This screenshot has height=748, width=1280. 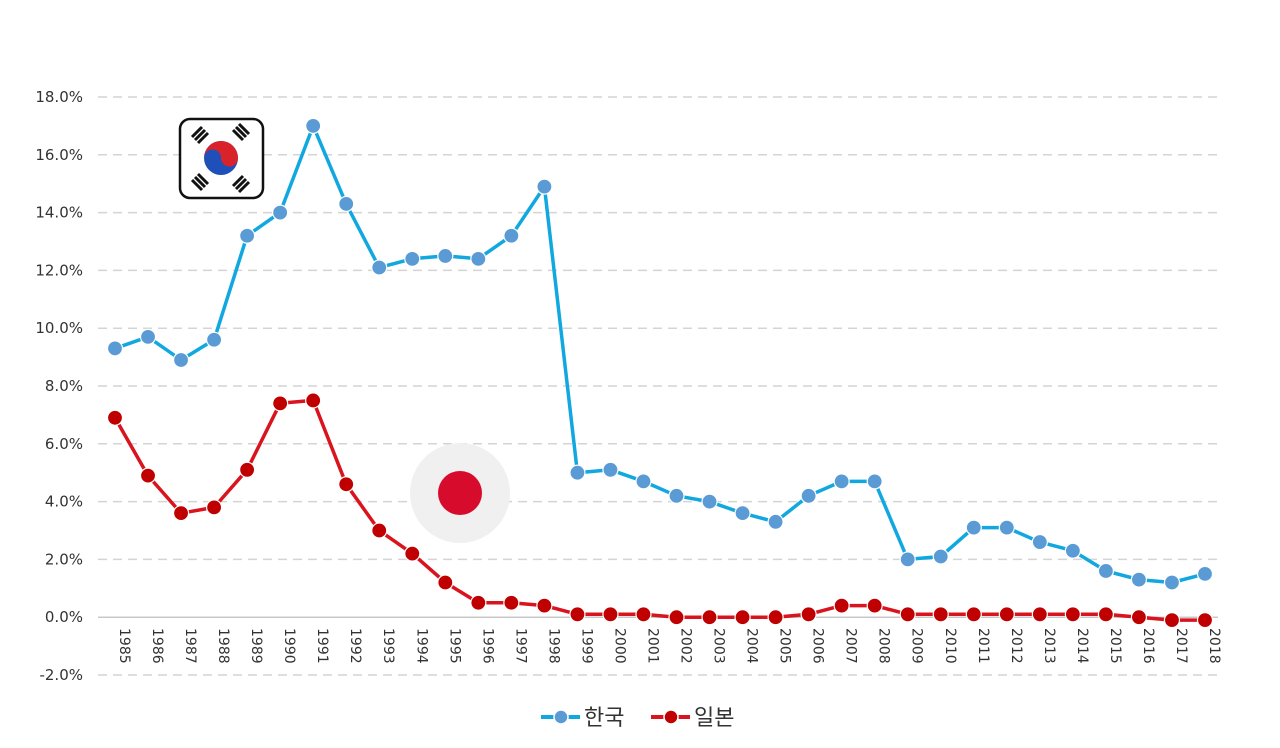 What do you see at coordinates (619, 646) in the screenshot?
I see `x-tick-label: 2000` at bounding box center [619, 646].